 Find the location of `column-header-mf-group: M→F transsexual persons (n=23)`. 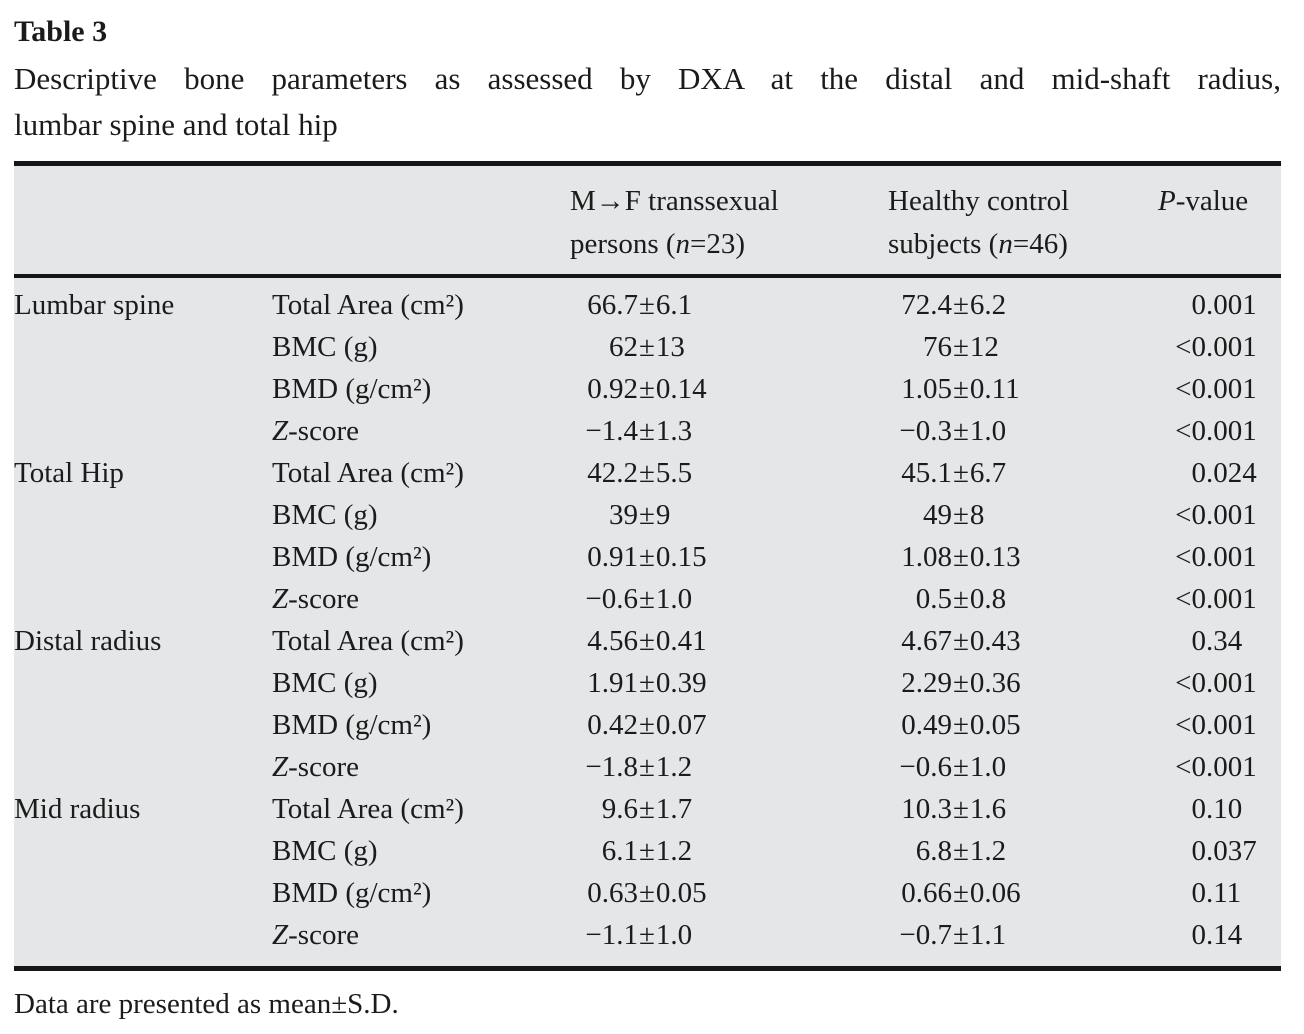

column-header-mf-group: M→F transsexual persons (n=23) is located at coordinates (729, 223).